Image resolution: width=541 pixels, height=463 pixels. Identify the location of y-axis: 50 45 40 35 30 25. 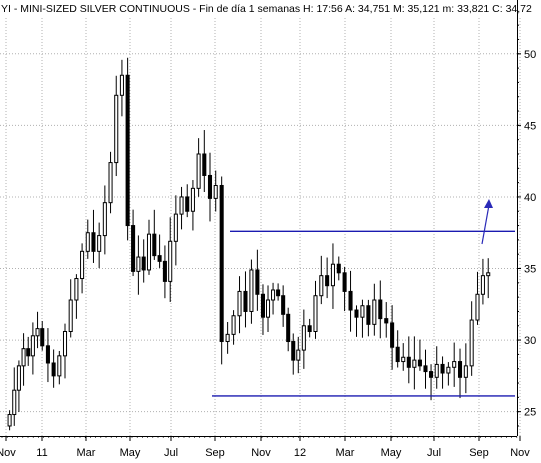
(526, 218).